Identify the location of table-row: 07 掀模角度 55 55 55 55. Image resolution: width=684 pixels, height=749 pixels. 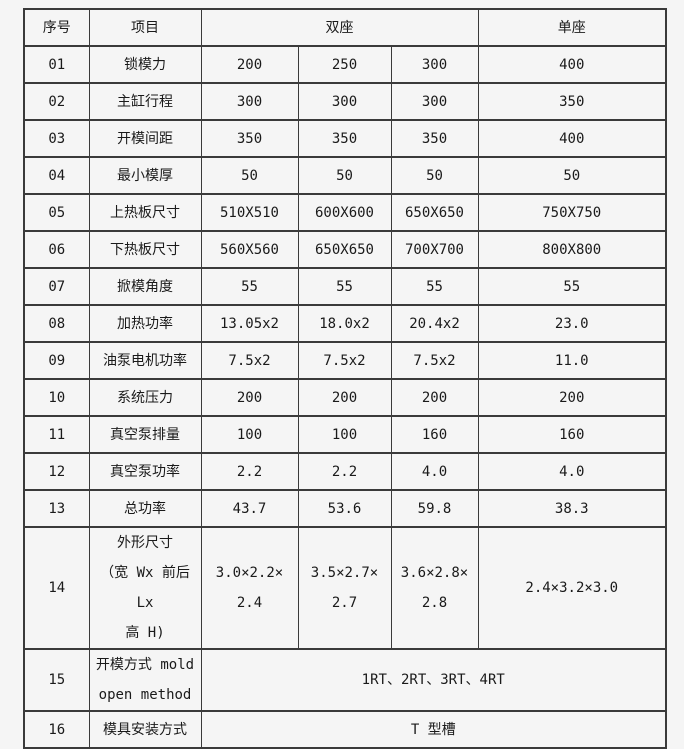
(345, 286).